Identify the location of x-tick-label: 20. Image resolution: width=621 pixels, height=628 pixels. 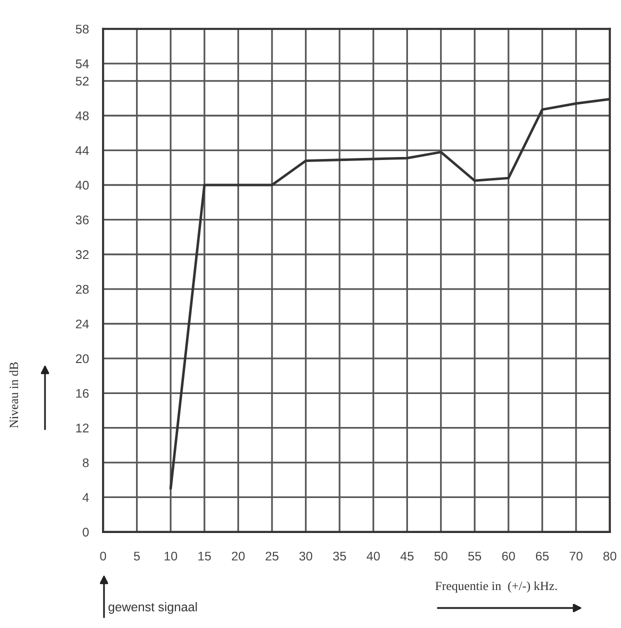
(238, 556).